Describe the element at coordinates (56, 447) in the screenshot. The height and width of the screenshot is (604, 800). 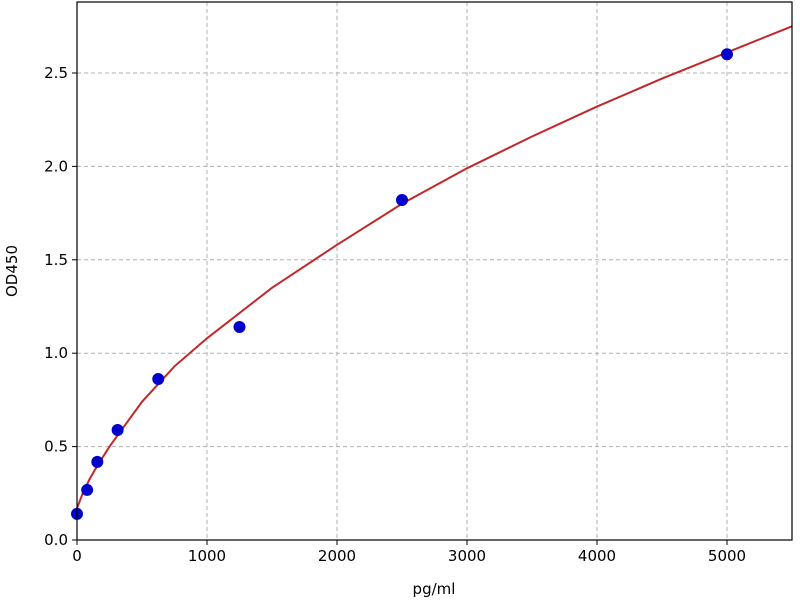
I see `y-tick-label: 0.5` at that location.